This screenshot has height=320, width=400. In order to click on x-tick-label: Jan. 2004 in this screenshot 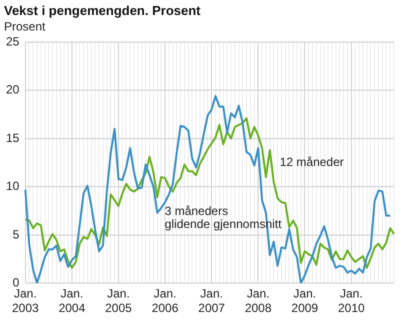, I will do `click(72, 301)`.